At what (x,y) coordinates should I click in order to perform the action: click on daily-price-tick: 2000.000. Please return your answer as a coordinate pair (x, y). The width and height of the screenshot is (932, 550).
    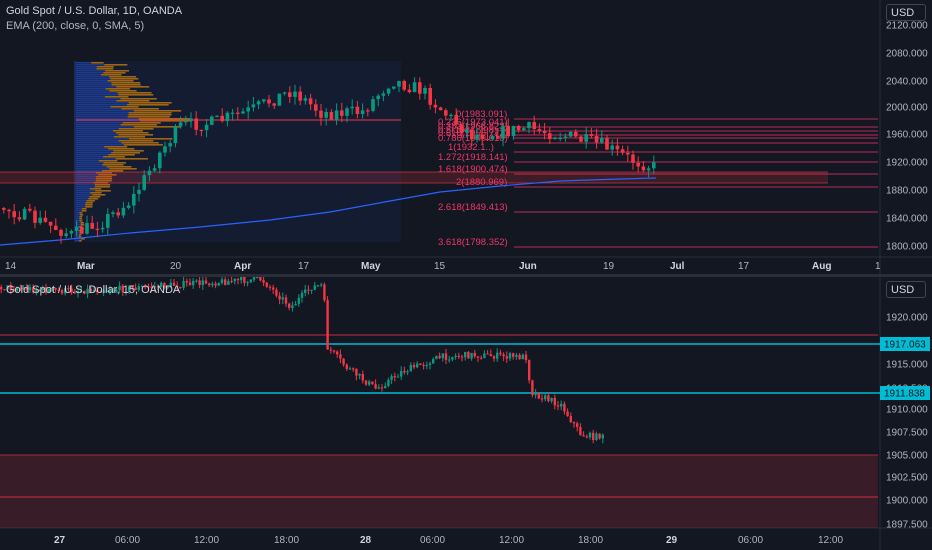
    Looking at the image, I should click on (907, 108).